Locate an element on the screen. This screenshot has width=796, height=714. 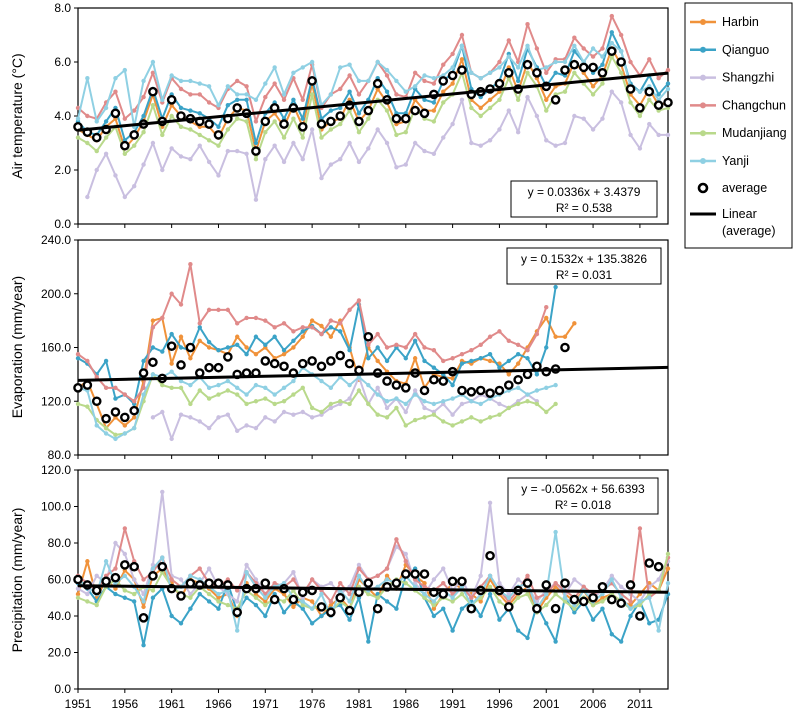
temp-ytick-label: 4.0 is located at coordinates (62, 116).